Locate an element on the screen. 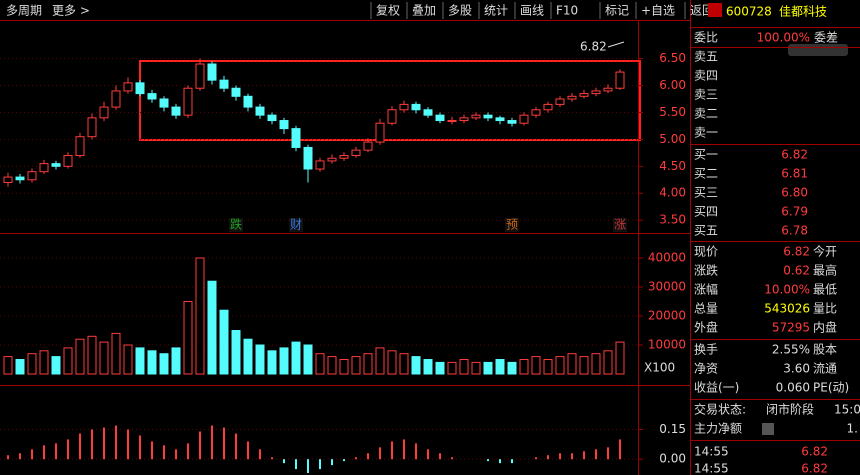 The image size is (860, 475). ratio-value: 100.00% is located at coordinates (783, 38).